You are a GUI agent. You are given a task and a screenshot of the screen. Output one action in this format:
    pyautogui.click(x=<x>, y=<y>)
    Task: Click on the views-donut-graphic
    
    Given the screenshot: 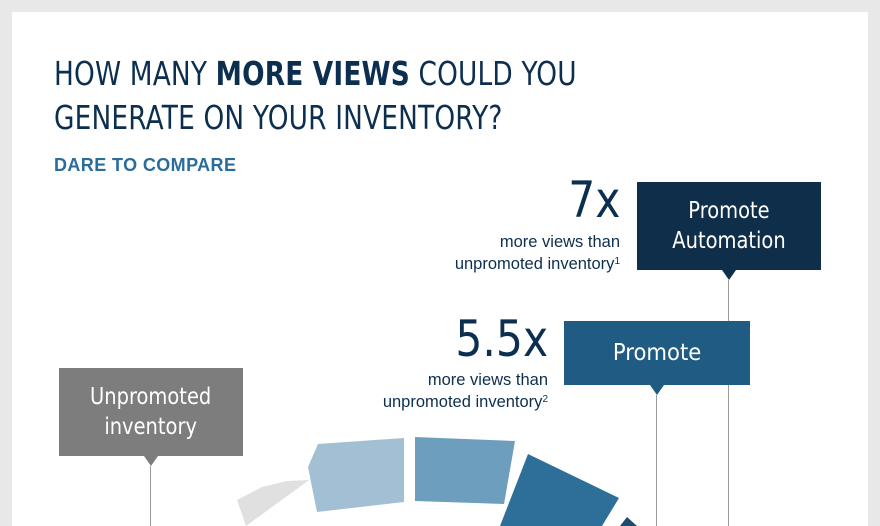 What is the action you would take?
    pyautogui.click(x=437, y=481)
    